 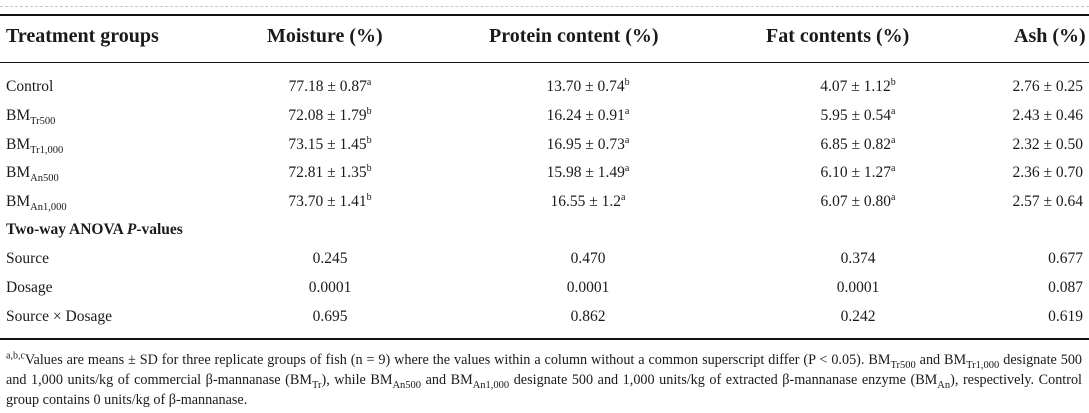 I want to click on row-label: BMTr500, so click(x=31, y=117).